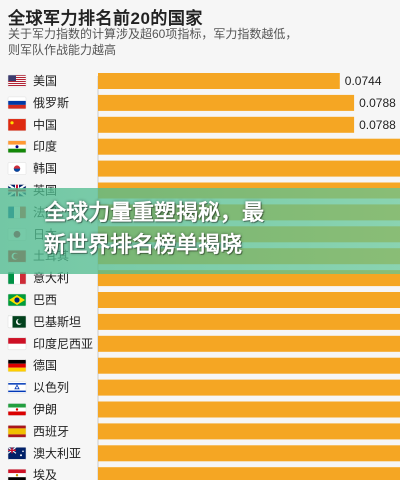  I want to click on russia-flag-icon, so click(17, 103).